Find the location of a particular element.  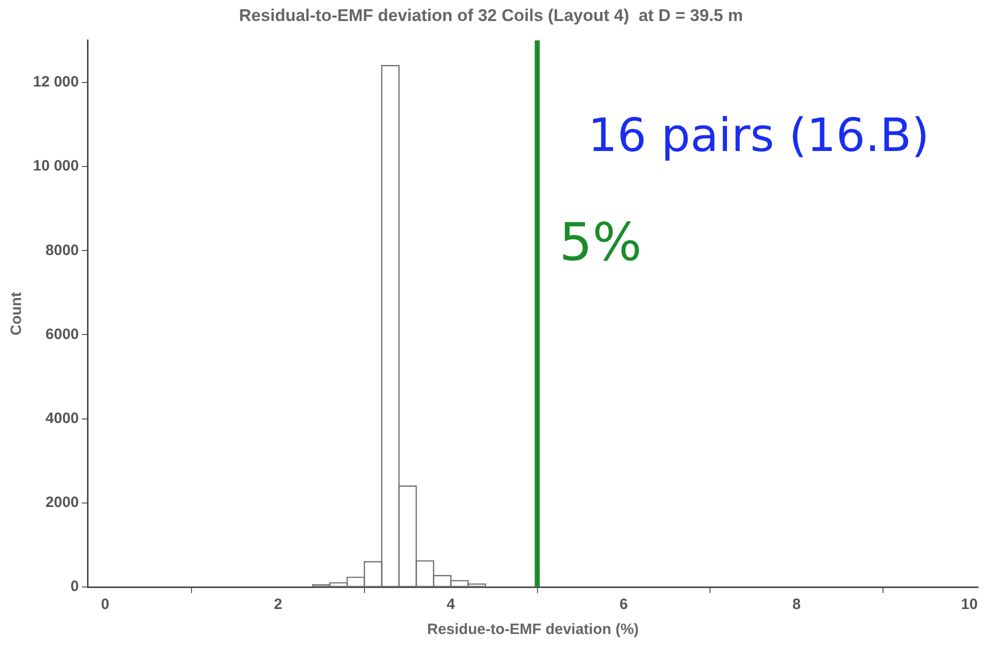

y-axis-title: Count is located at coordinates (17, 314).